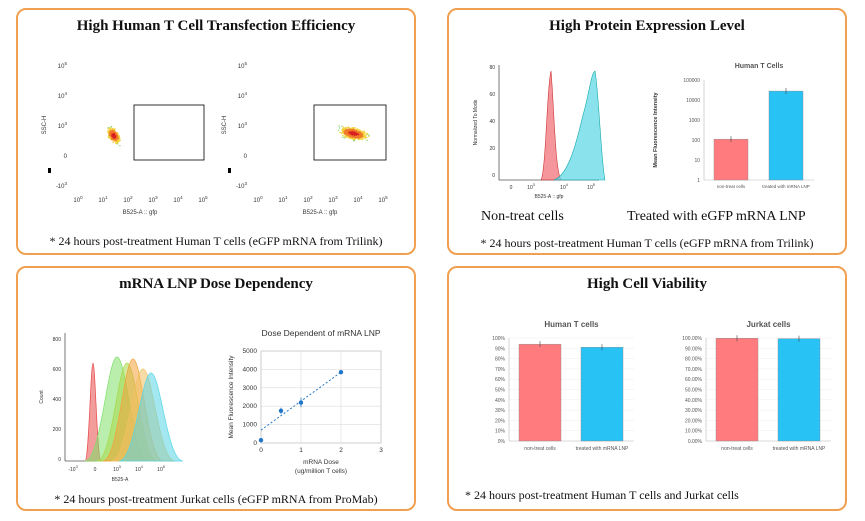 Image resolution: width=865 pixels, height=521 pixels. Describe the element at coordinates (731, 186) in the screenshot. I see `category-label: non-treat cells` at that location.